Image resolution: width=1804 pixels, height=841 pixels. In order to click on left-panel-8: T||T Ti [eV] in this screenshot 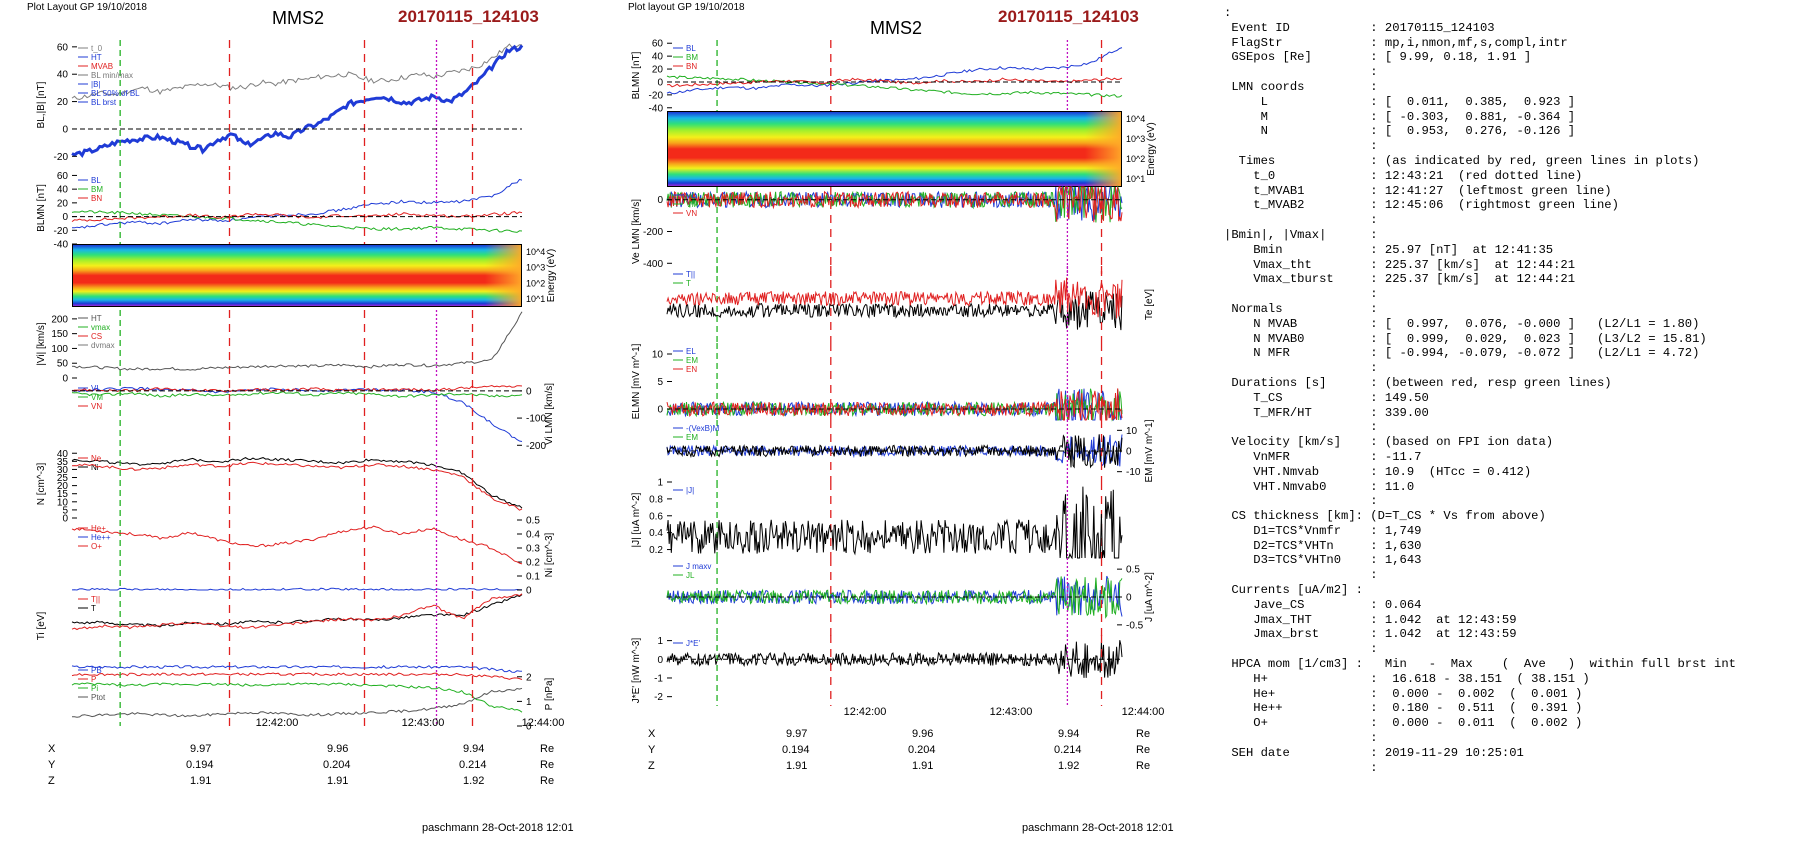, I will do `click(279, 626)`.